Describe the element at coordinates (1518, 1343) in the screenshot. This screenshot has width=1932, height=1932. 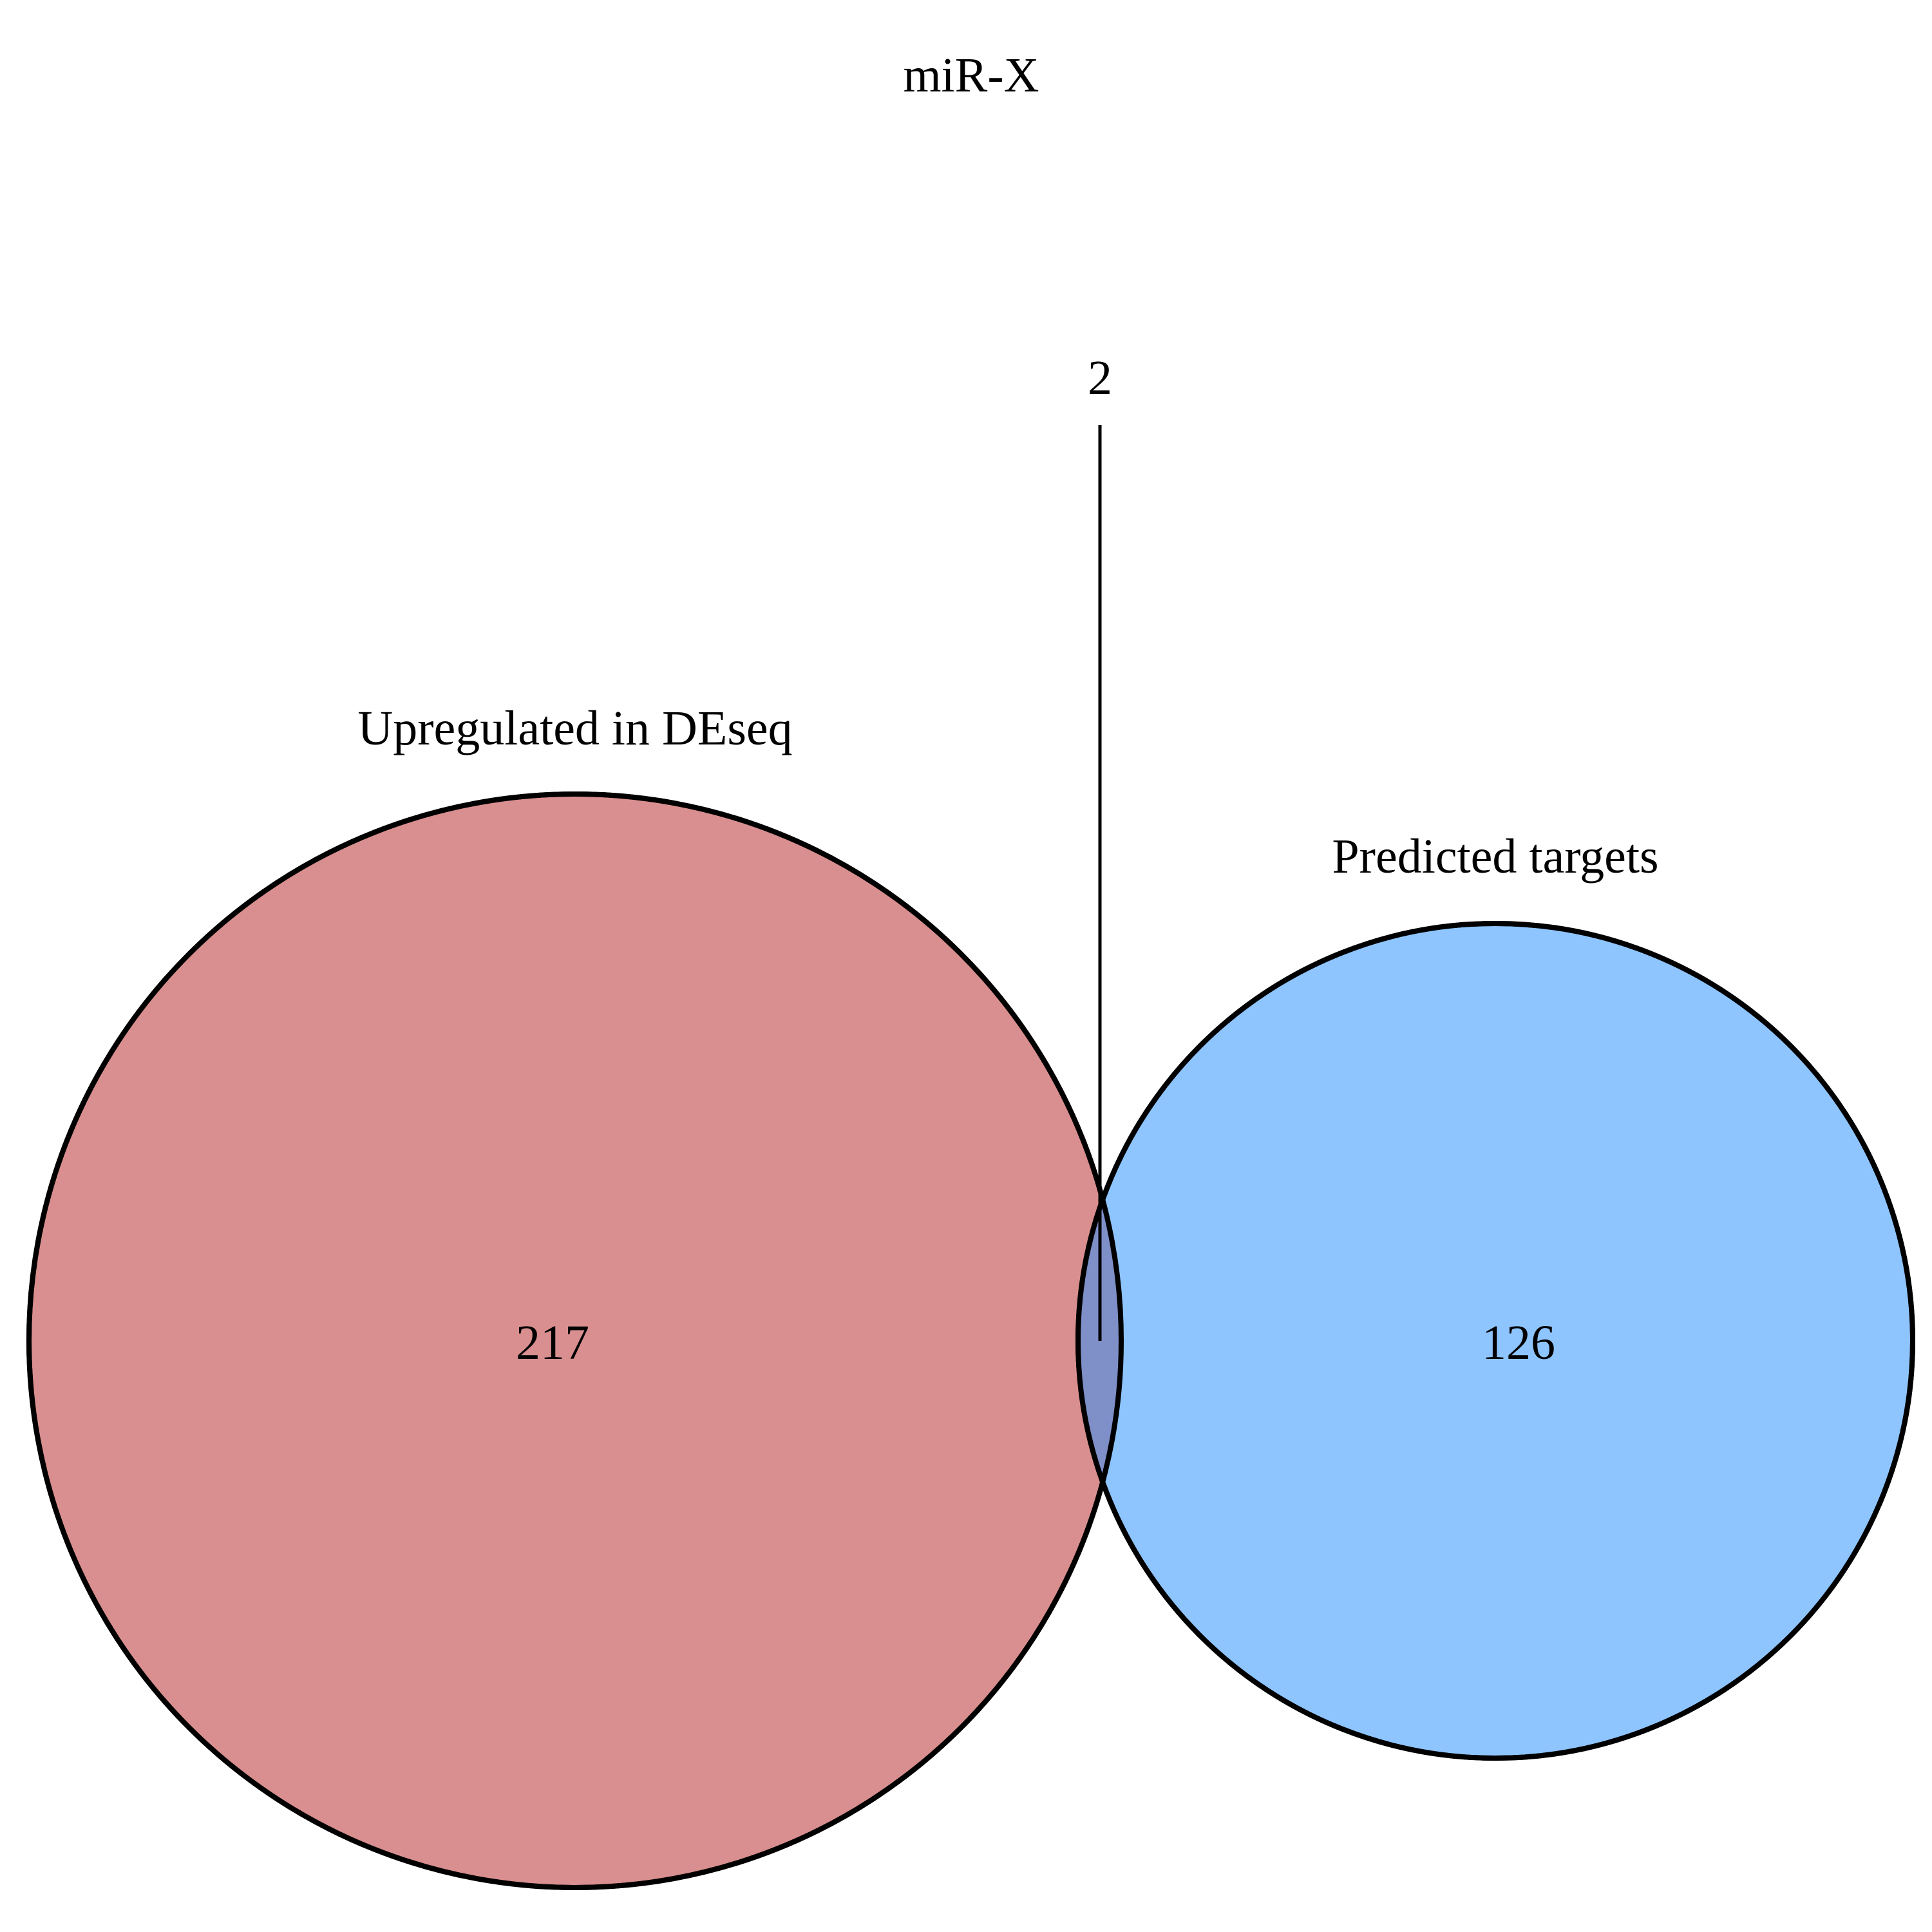
I see `count-predicted-targets-only: 126` at that location.